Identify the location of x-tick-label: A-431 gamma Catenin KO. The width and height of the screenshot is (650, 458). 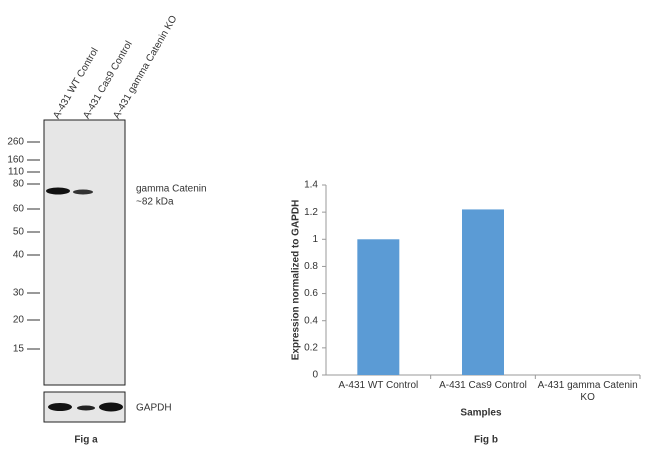
(587, 391).